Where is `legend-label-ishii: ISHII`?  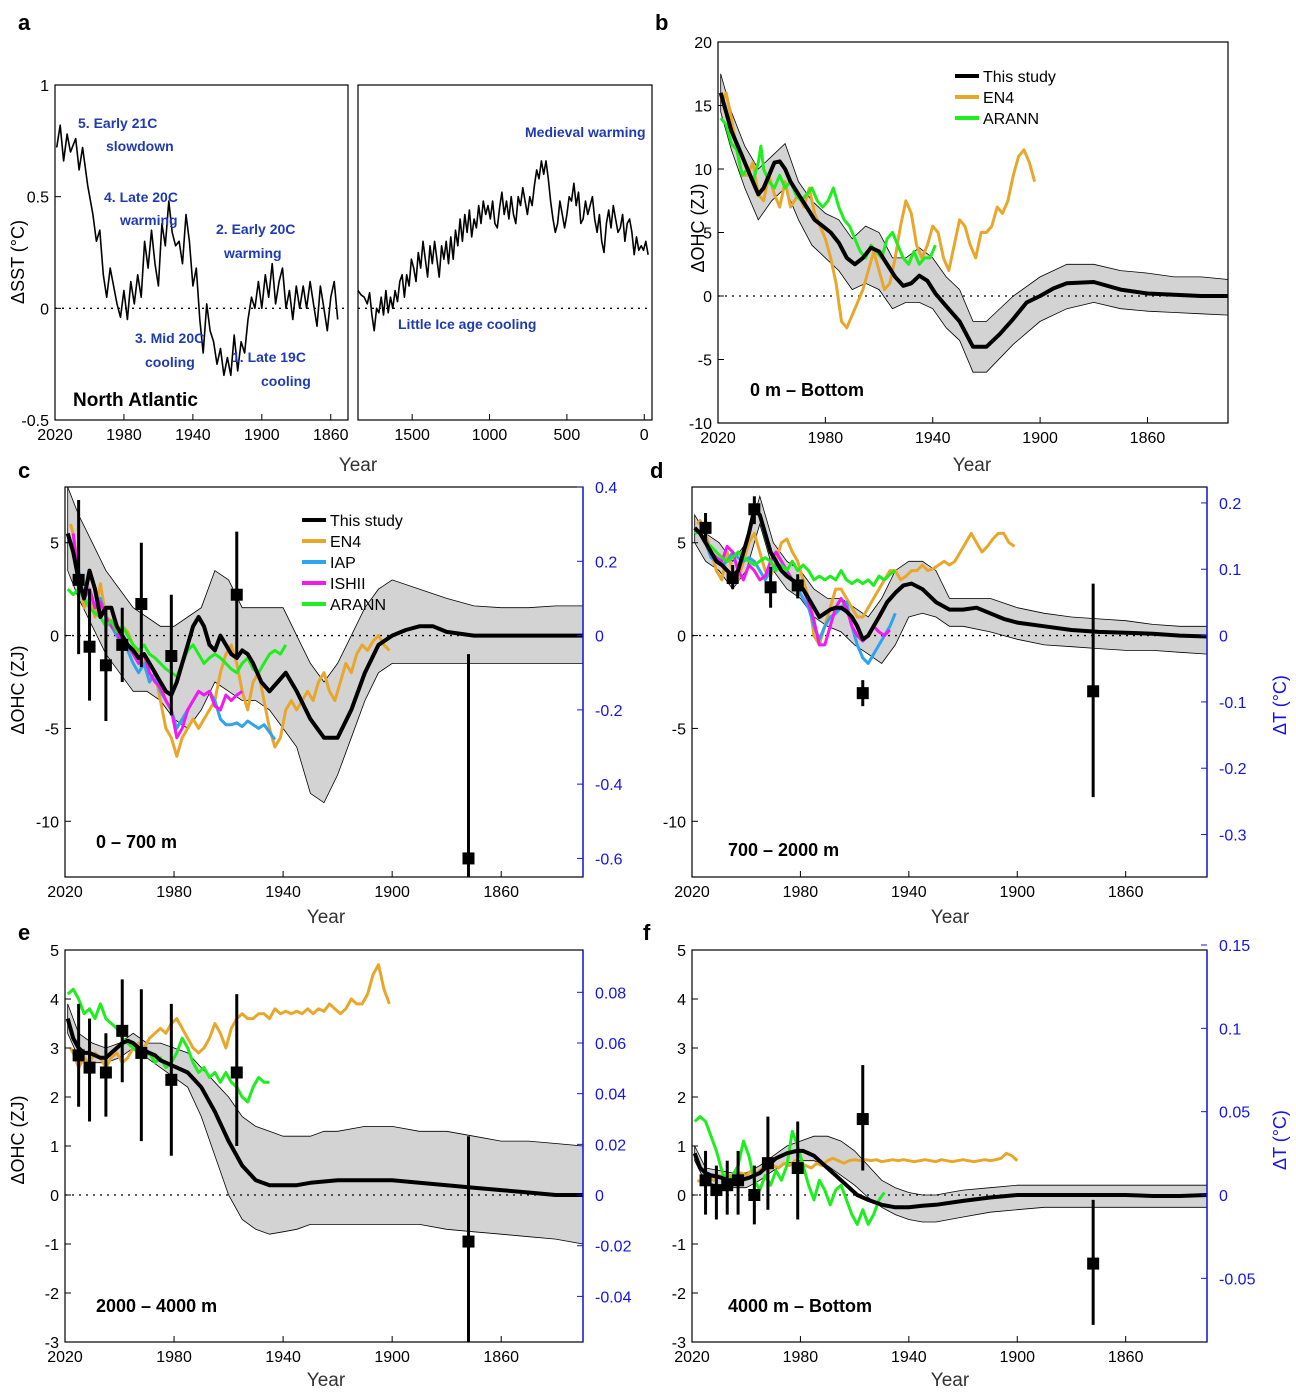
legend-label-ishii: ISHII is located at coordinates (348, 584).